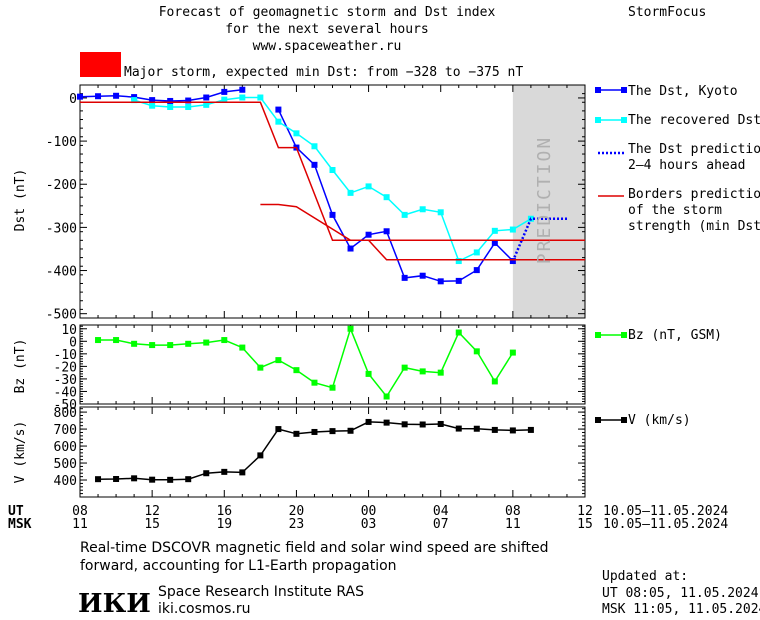 The width and height of the screenshot is (760, 620). Describe the element at coordinates (297, 511) in the screenshot. I see `ut-tick-label: 20` at that location.